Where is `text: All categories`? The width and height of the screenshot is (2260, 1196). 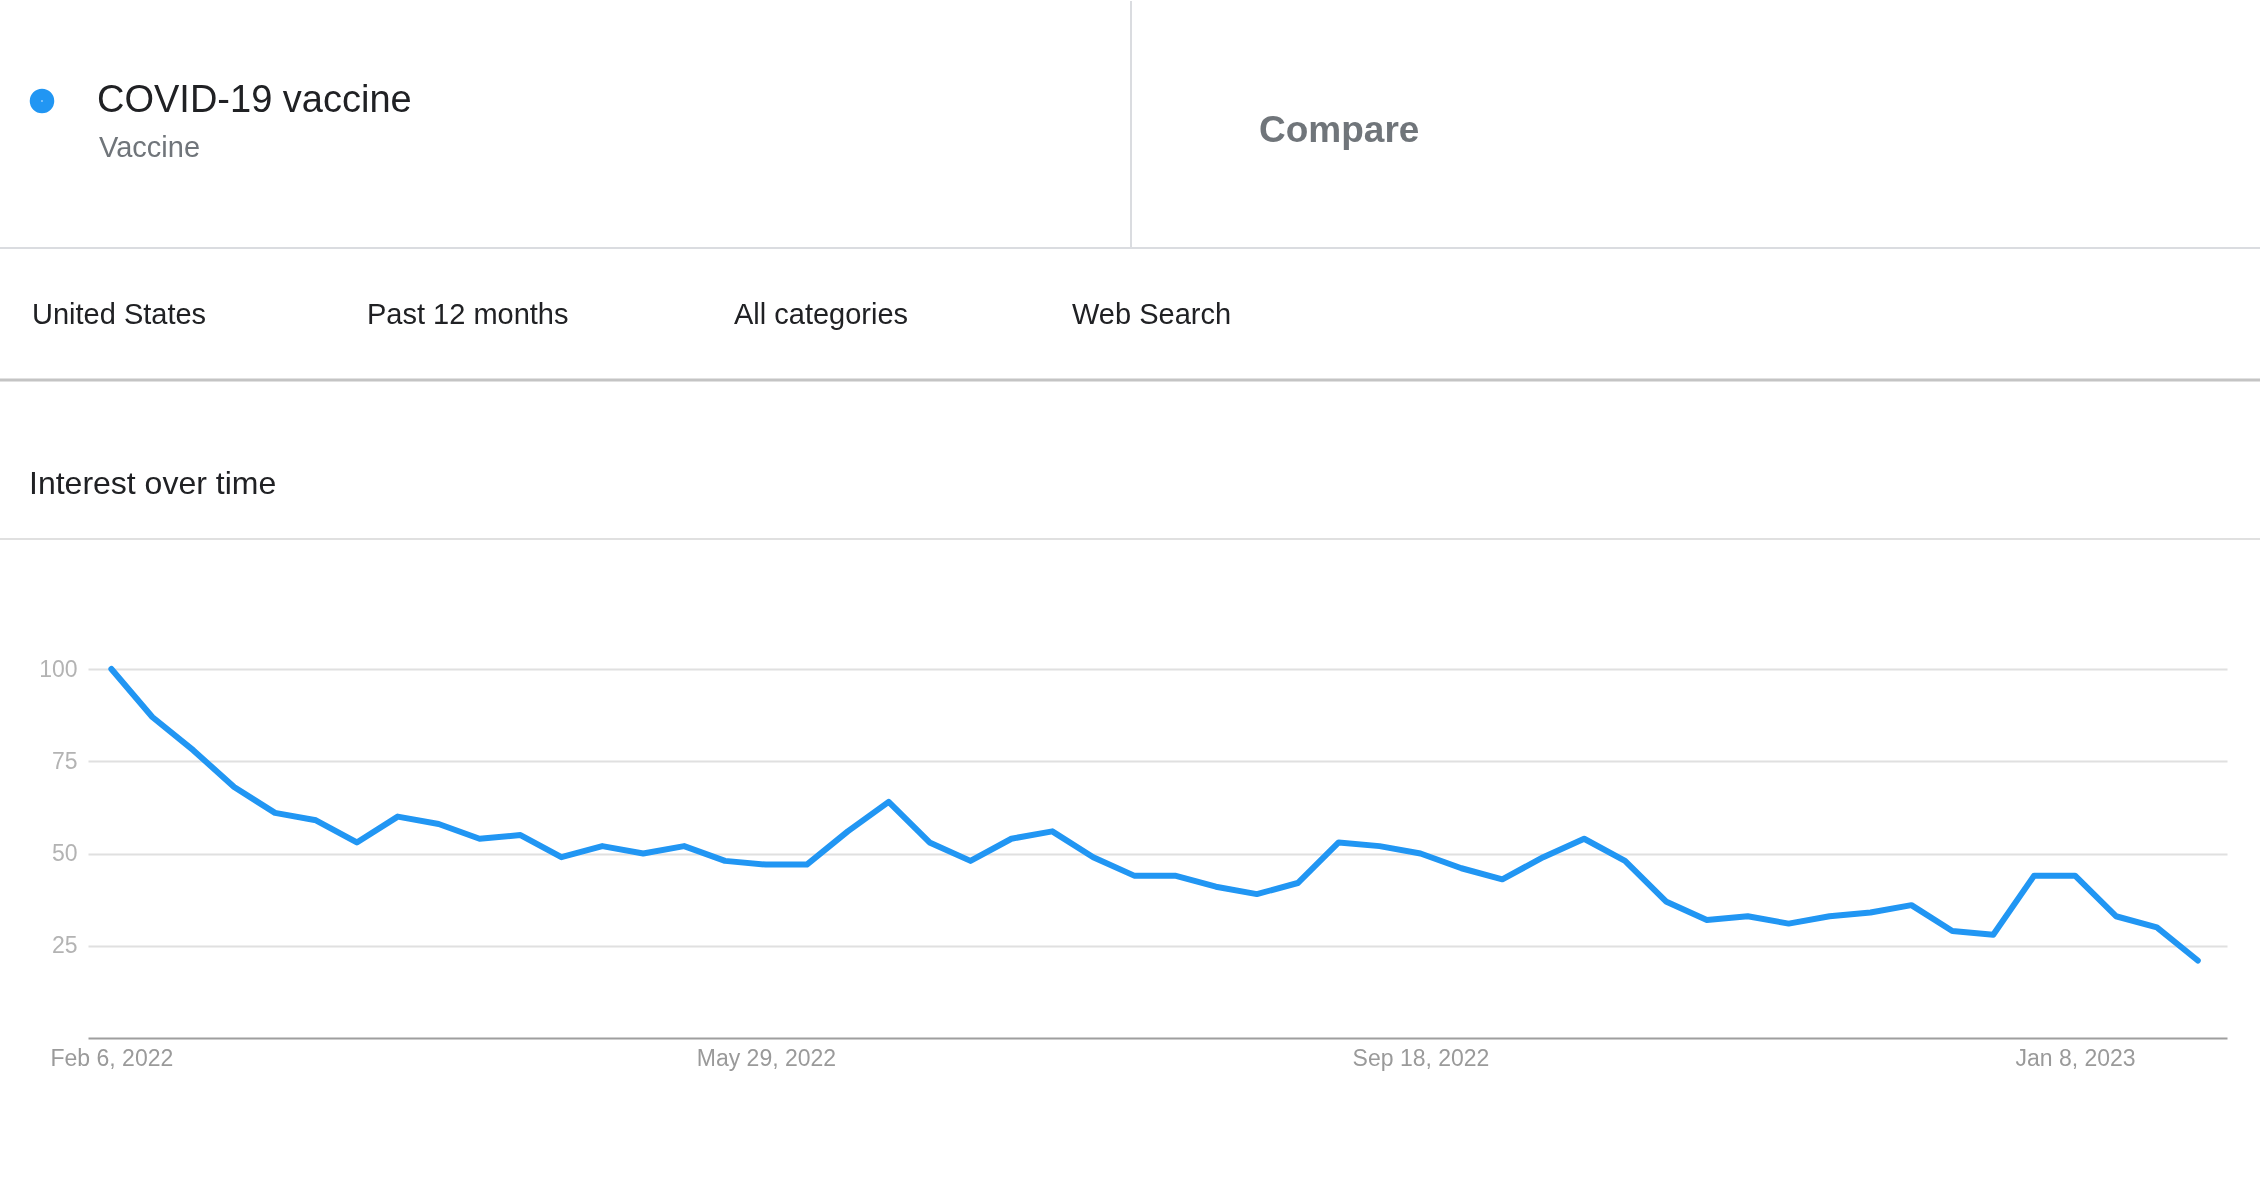 text: All categories is located at coordinates (821, 314).